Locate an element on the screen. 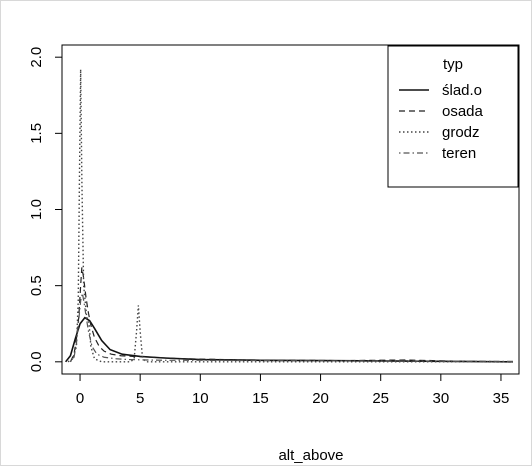  legend: typ ślad.o osada grodz teren is located at coordinates (453, 116).